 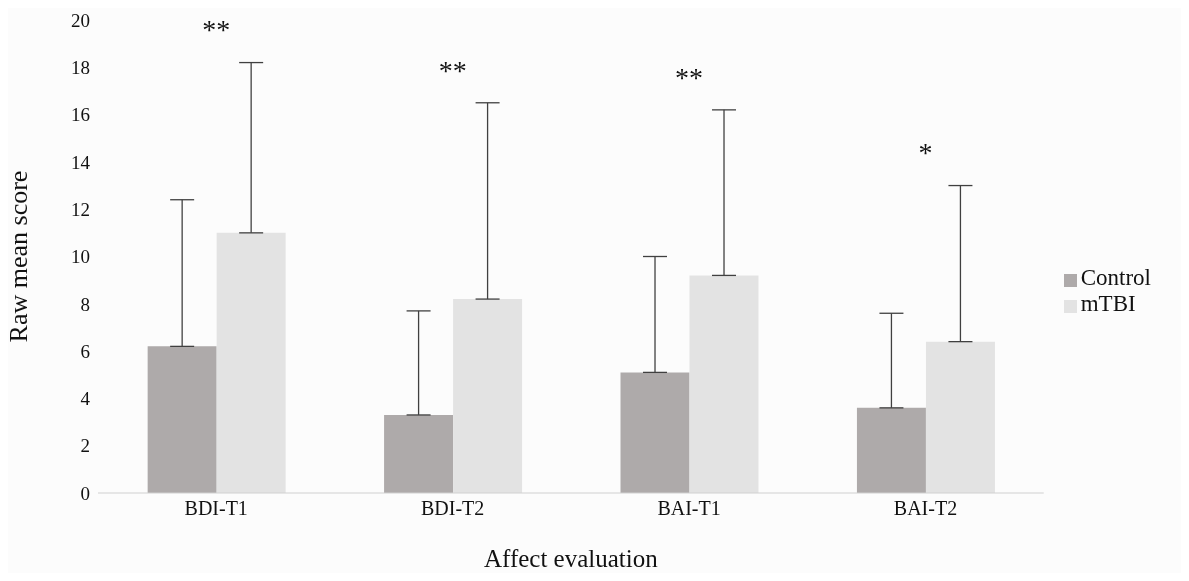 What do you see at coordinates (85, 304) in the screenshot?
I see `y-tick-label: 8` at bounding box center [85, 304].